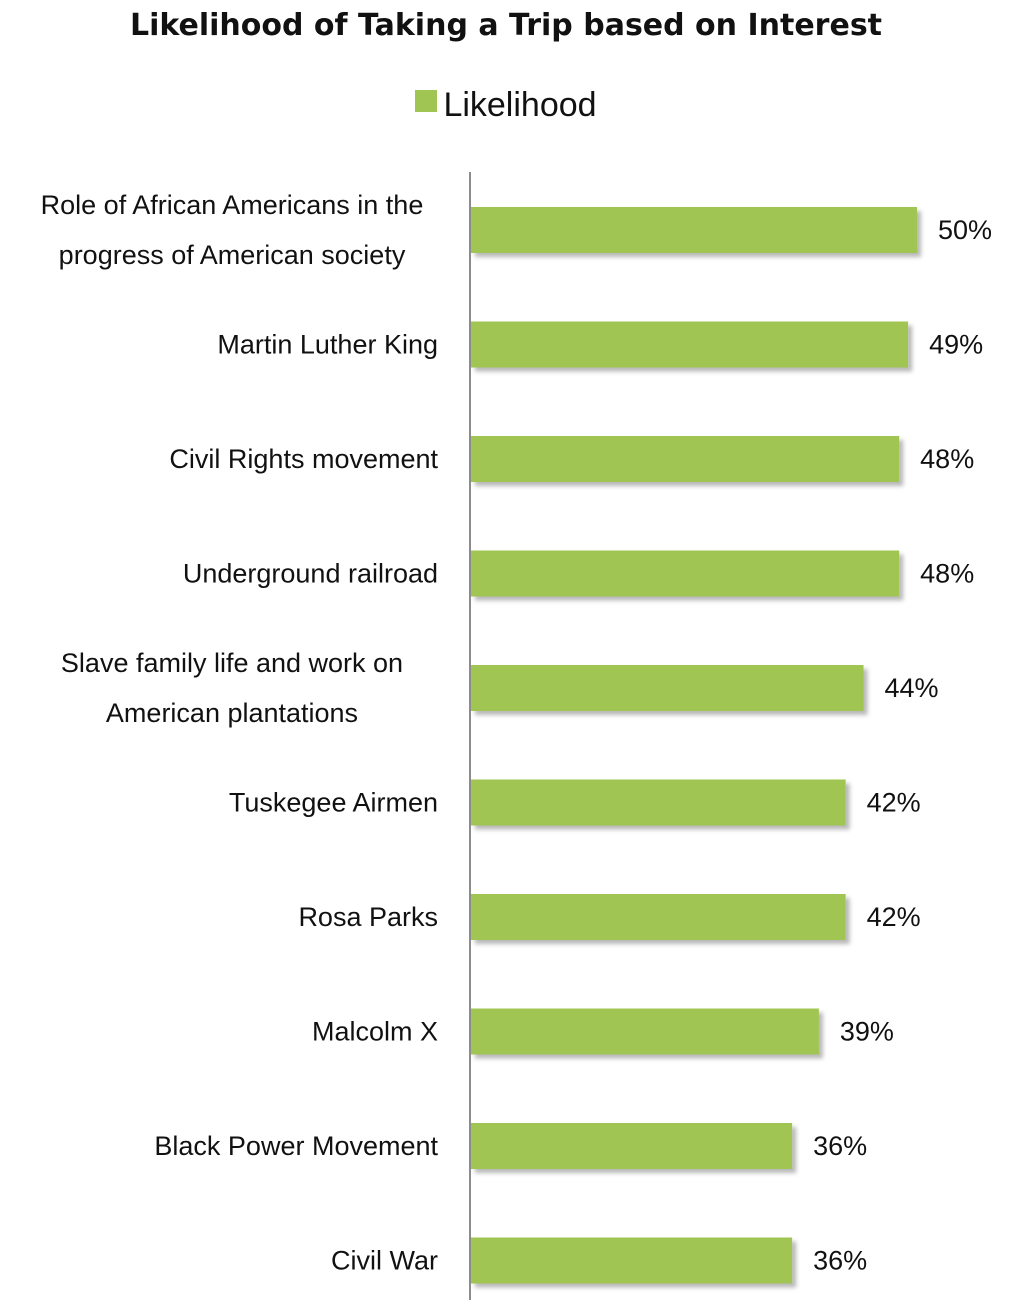  What do you see at coordinates (375, 1032) in the screenshot?
I see `category-label: Malcolm X` at bounding box center [375, 1032].